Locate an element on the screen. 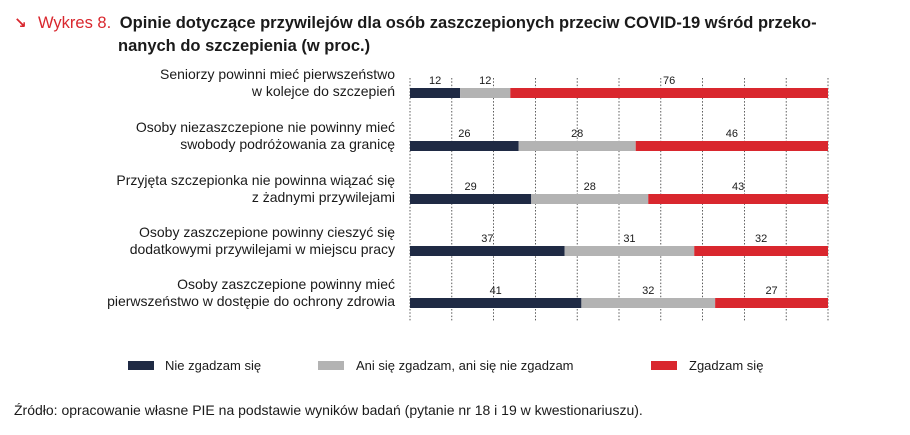 Image resolution: width=910 pixels, height=435 pixels. arrow-down-right-icon: ↘ is located at coordinates (20, 23).